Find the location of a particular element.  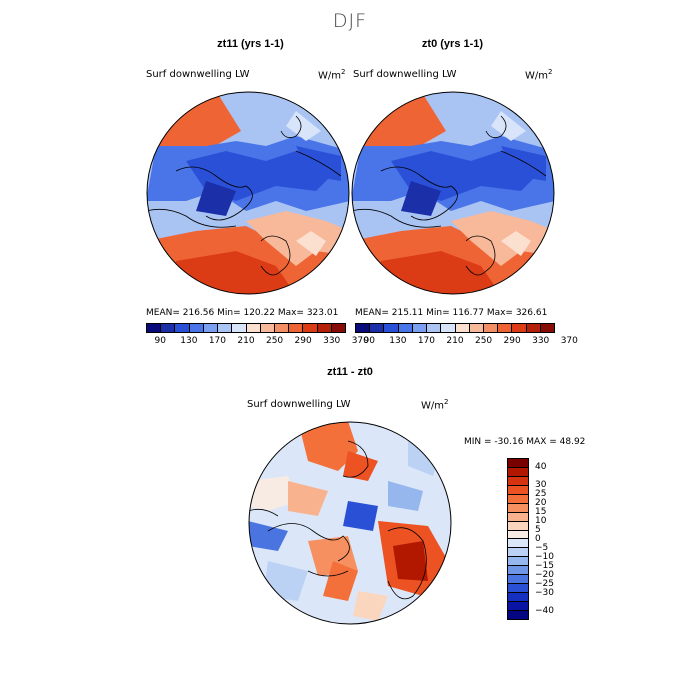

colorbar-tick-label: −15 is located at coordinates (544, 566).